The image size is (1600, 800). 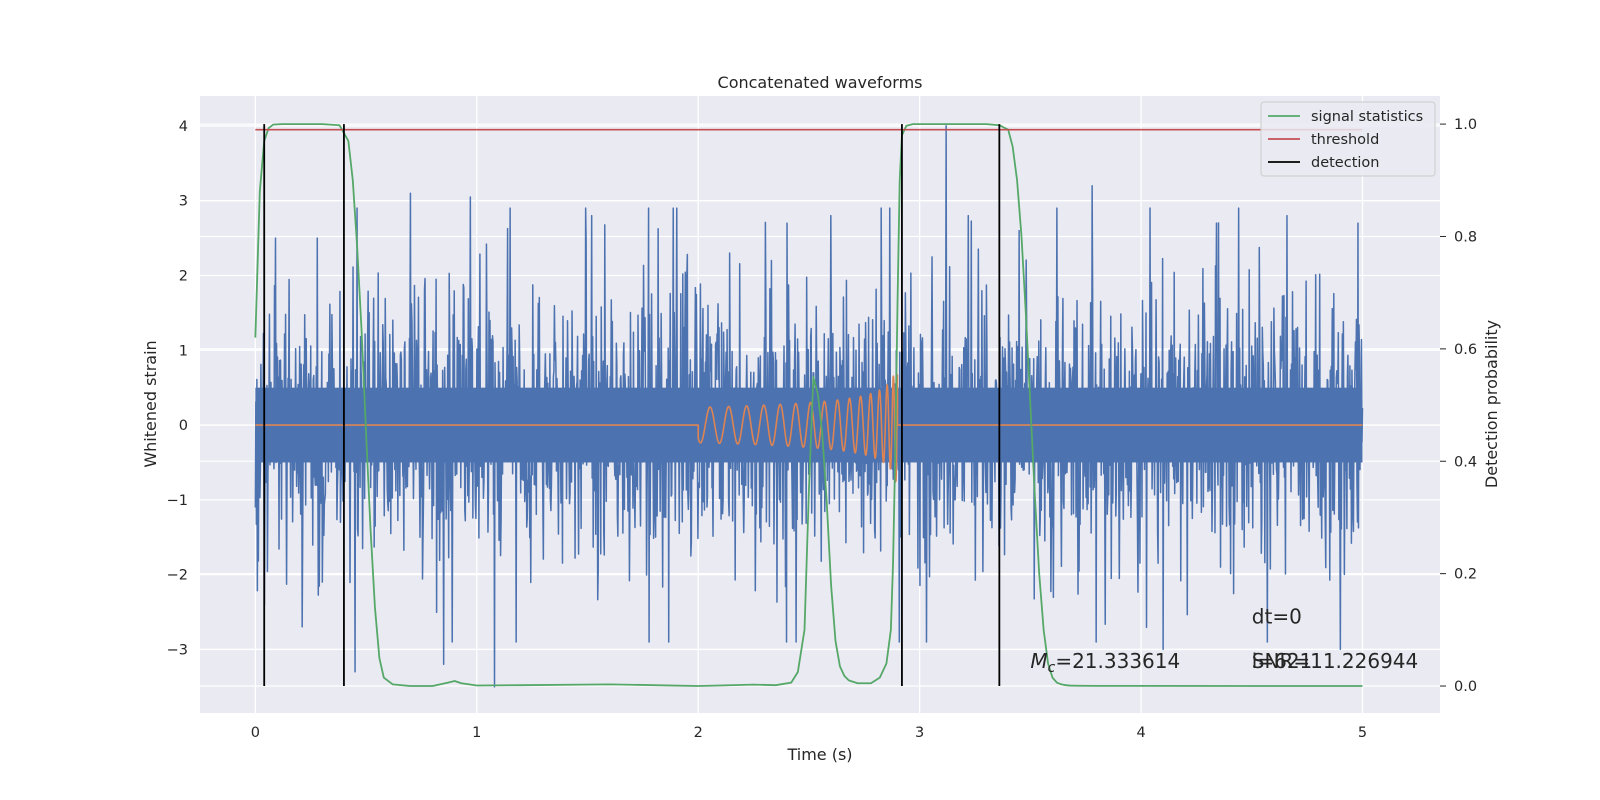 What do you see at coordinates (1345, 140) in the screenshot?
I see `legend-label-threshold: threshold` at bounding box center [1345, 140].